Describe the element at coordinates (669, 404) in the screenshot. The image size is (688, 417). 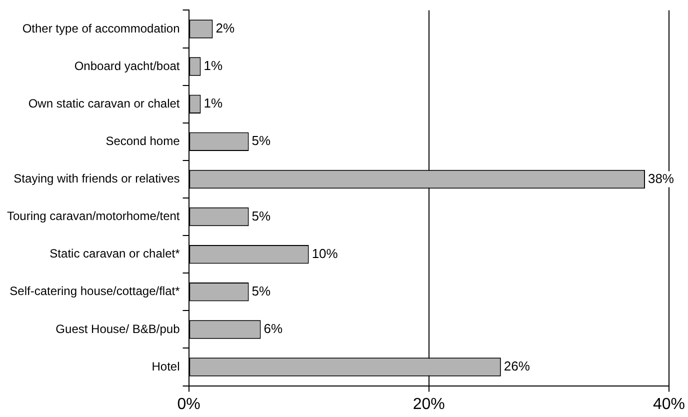
I see `x-tick-label: 40%` at that location.